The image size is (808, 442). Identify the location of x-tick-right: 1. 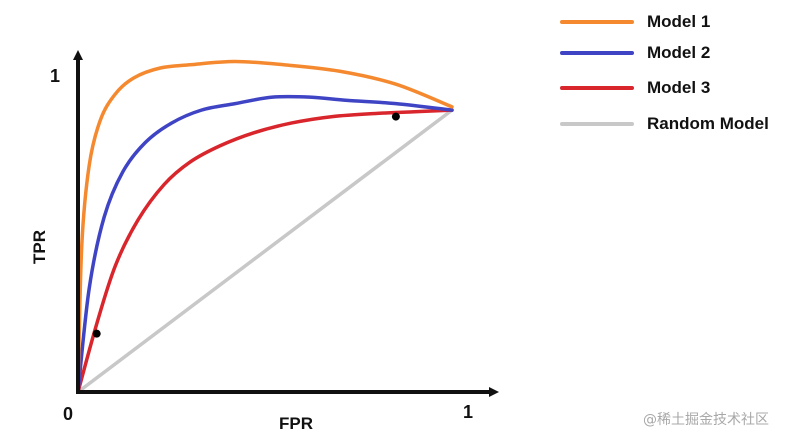
(468, 412).